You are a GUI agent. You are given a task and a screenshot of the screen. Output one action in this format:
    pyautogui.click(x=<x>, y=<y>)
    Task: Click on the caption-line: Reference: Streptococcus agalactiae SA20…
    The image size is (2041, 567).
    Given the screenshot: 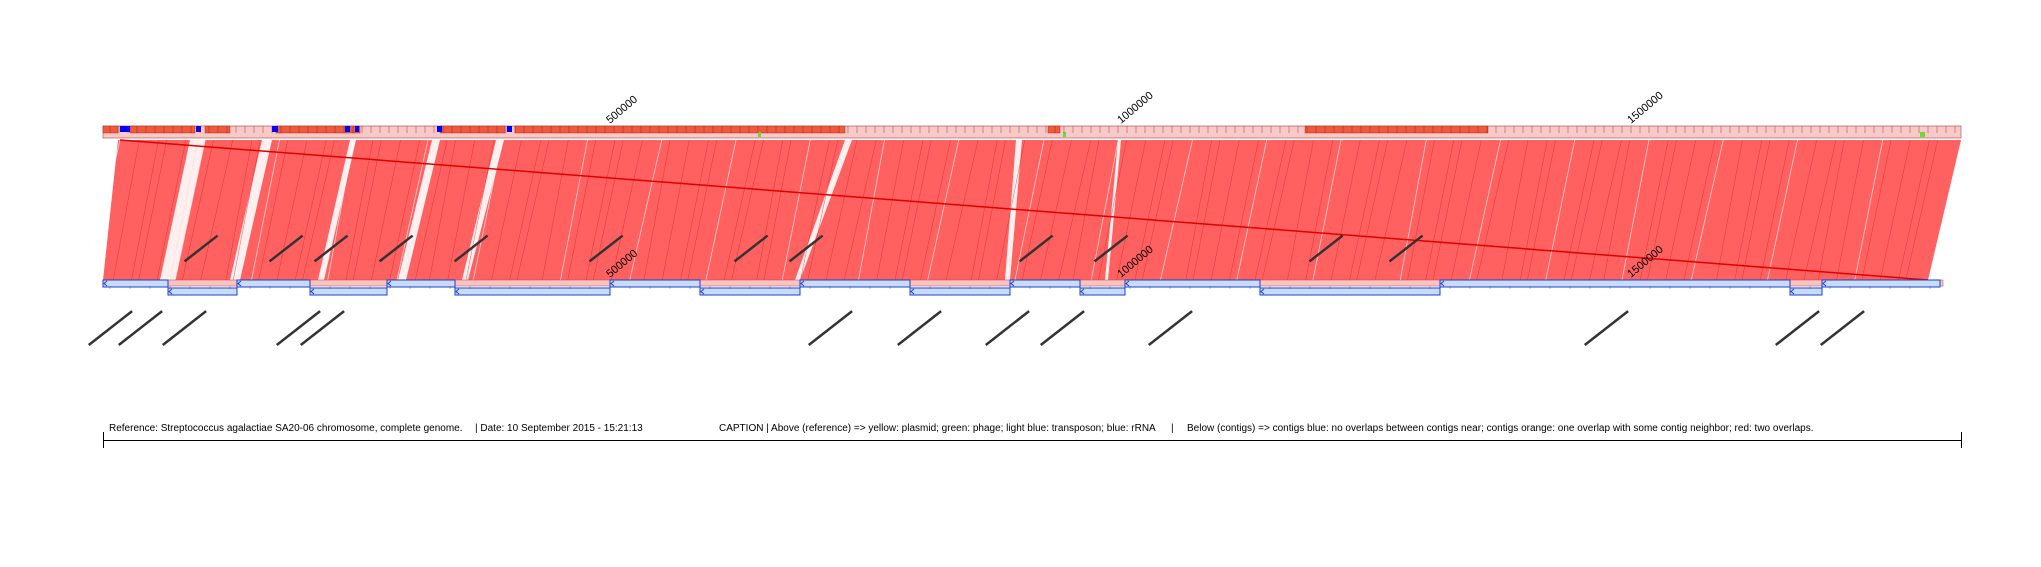 What is the action you would take?
    pyautogui.click(x=1033, y=430)
    